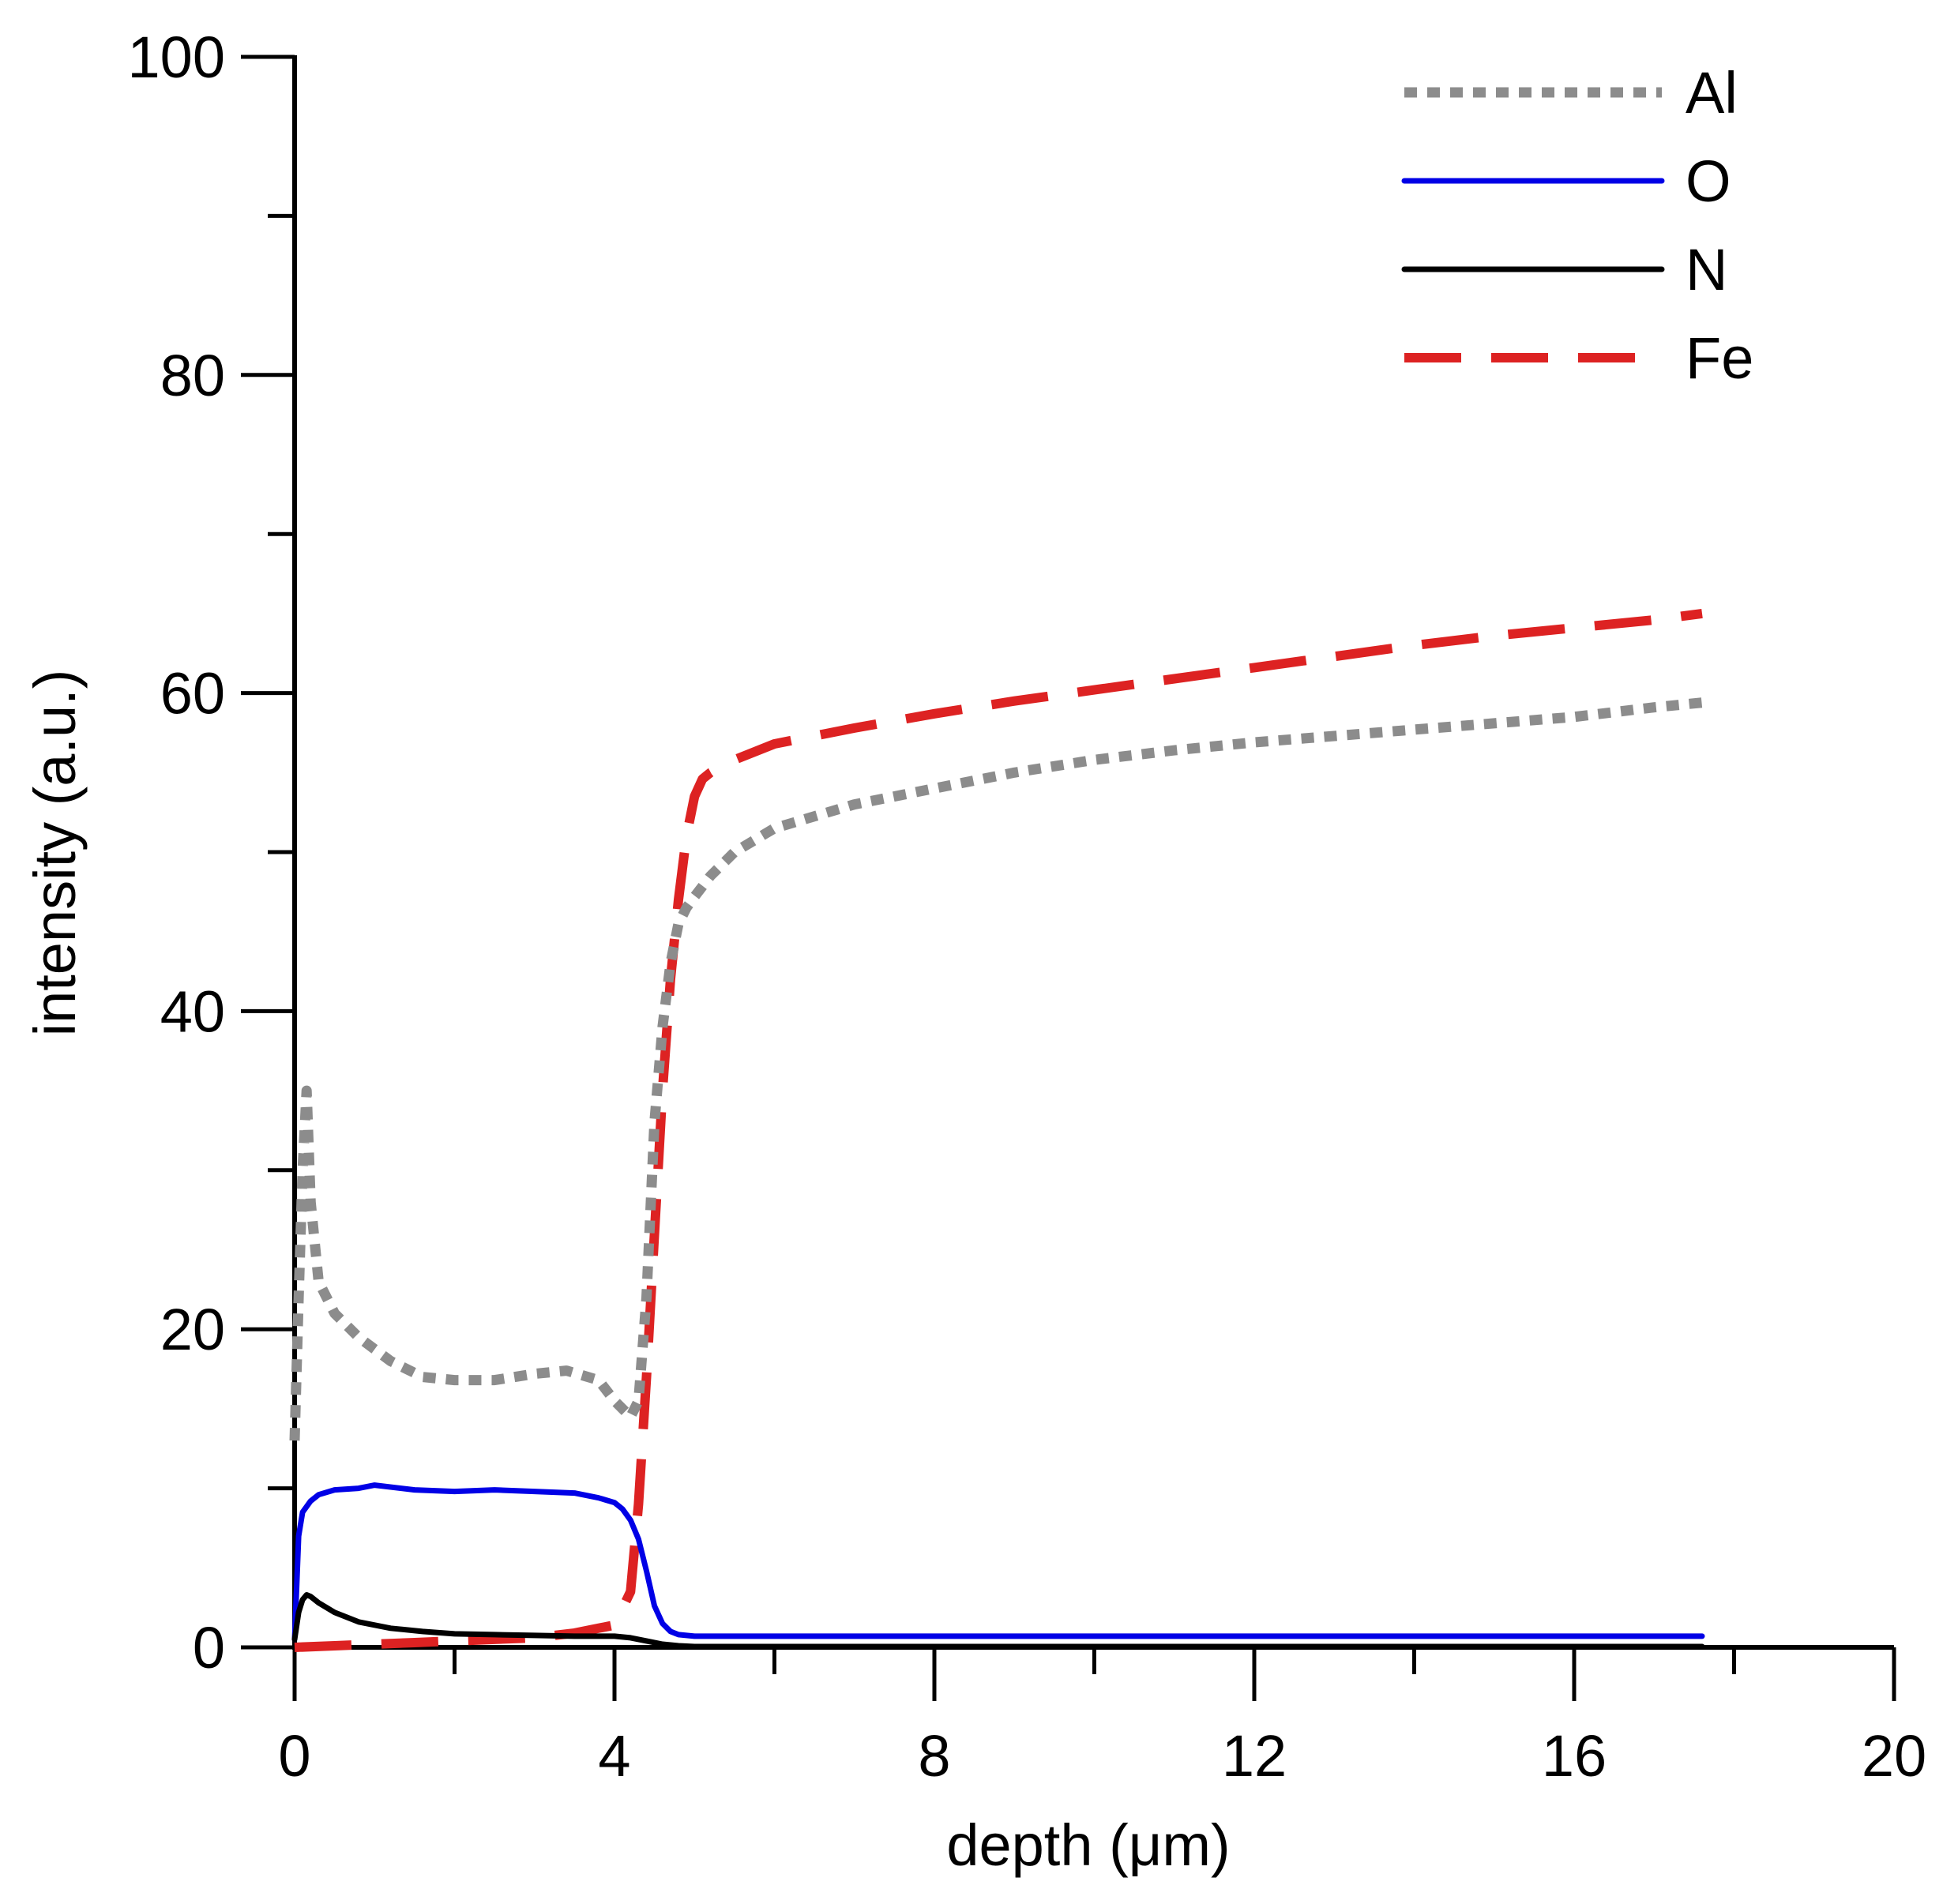 This screenshot has height=1904, width=1943. I want to click on y-tick-label: 20, so click(192, 1329).